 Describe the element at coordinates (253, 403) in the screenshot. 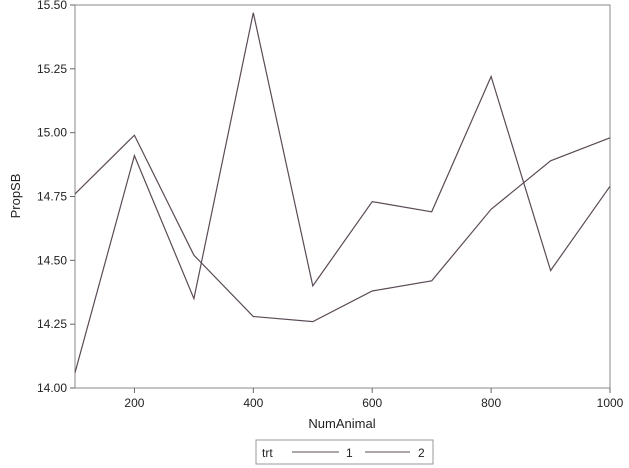

I see `x-tick-label: 400` at that location.